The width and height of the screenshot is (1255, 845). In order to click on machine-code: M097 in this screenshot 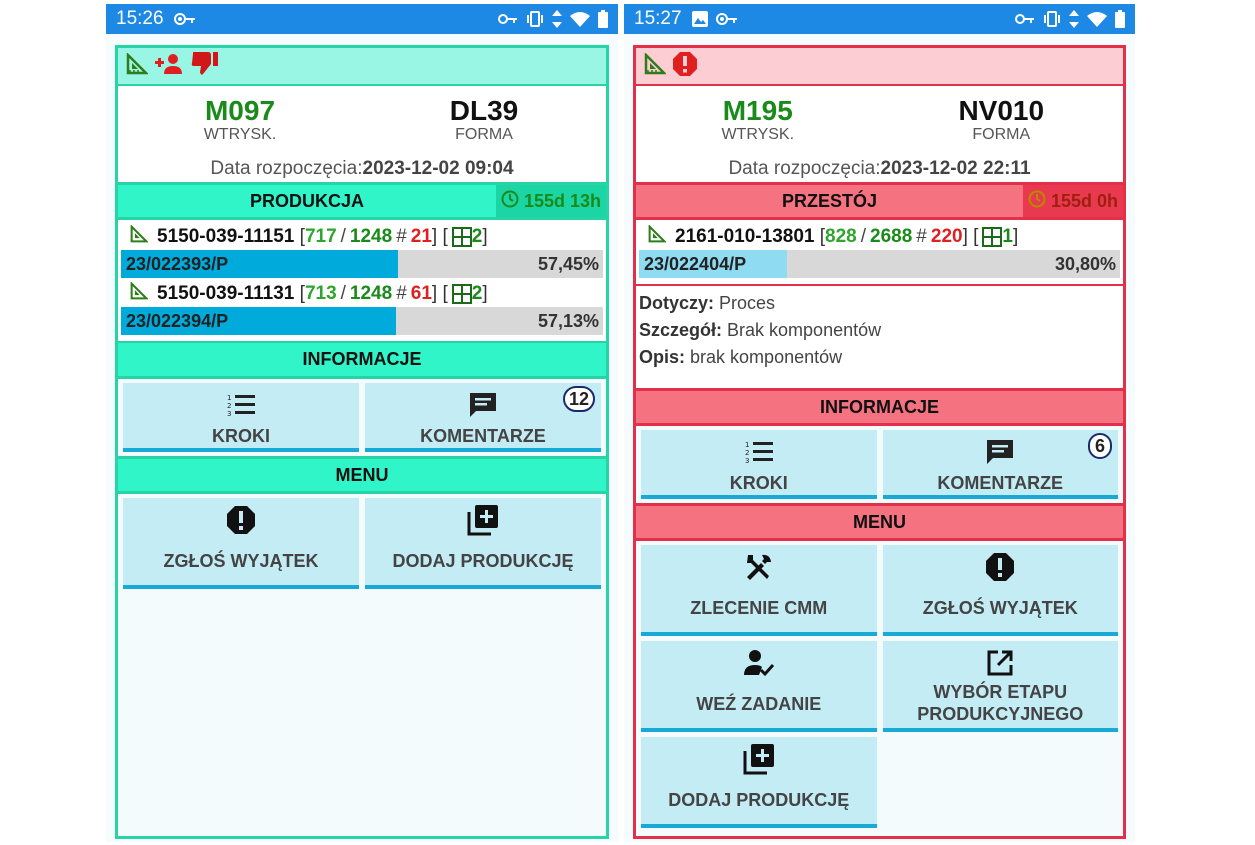, I will do `click(240, 110)`.